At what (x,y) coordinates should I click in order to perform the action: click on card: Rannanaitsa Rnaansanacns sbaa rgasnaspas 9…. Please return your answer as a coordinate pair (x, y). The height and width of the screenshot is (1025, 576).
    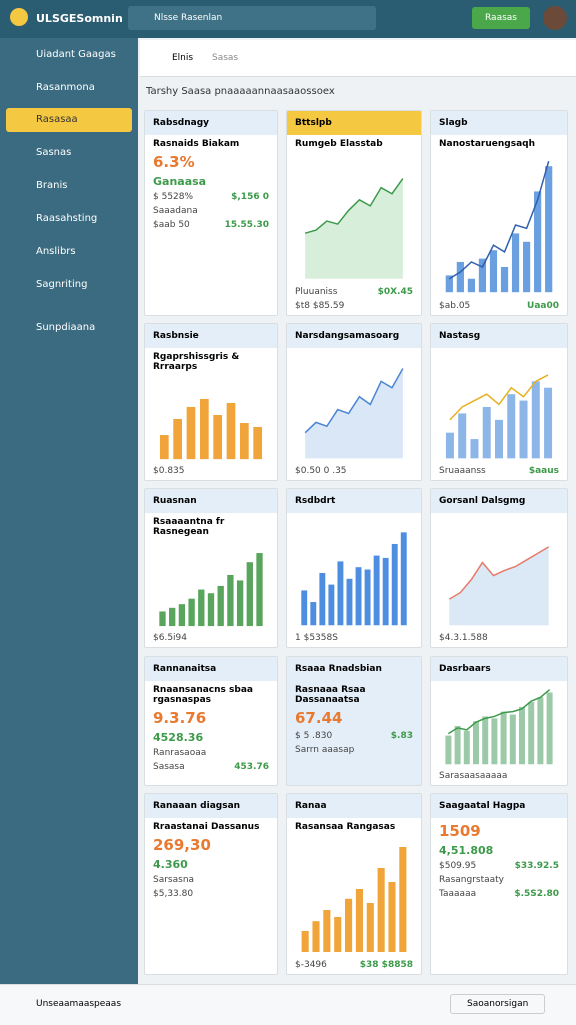
    Looking at the image, I should click on (211, 721).